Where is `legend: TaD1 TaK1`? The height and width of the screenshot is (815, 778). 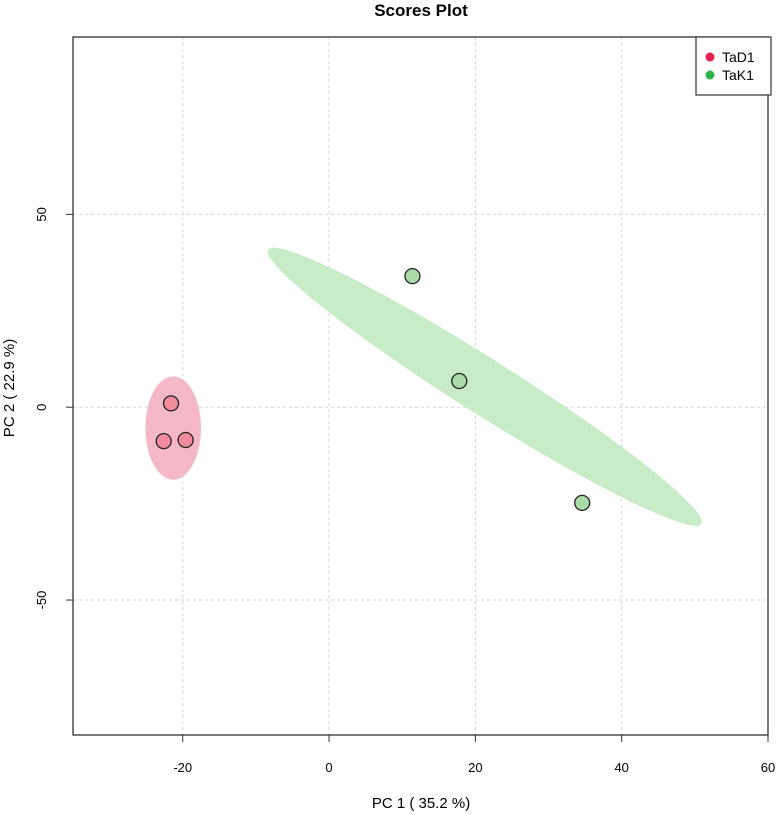
legend: TaD1 TaK1 is located at coordinates (733, 66).